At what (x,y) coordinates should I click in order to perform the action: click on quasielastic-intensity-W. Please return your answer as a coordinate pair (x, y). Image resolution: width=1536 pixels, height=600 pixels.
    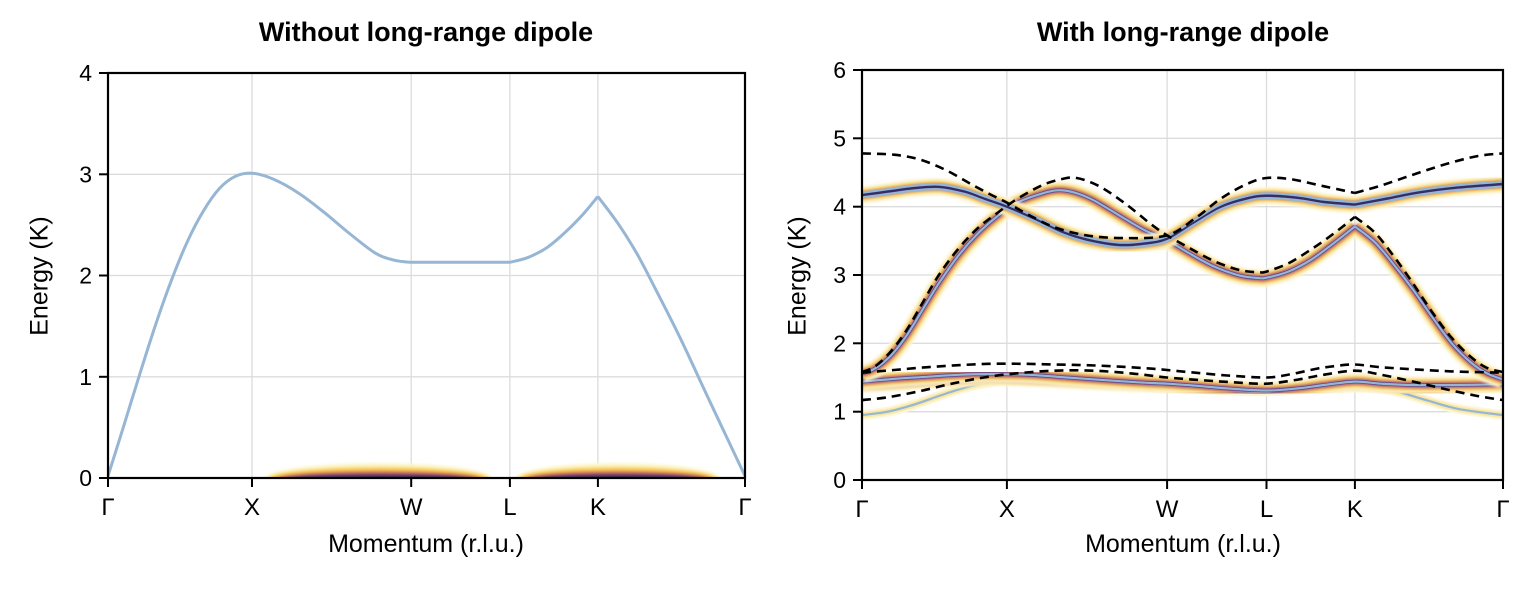
    Looking at the image, I should click on (379, 470).